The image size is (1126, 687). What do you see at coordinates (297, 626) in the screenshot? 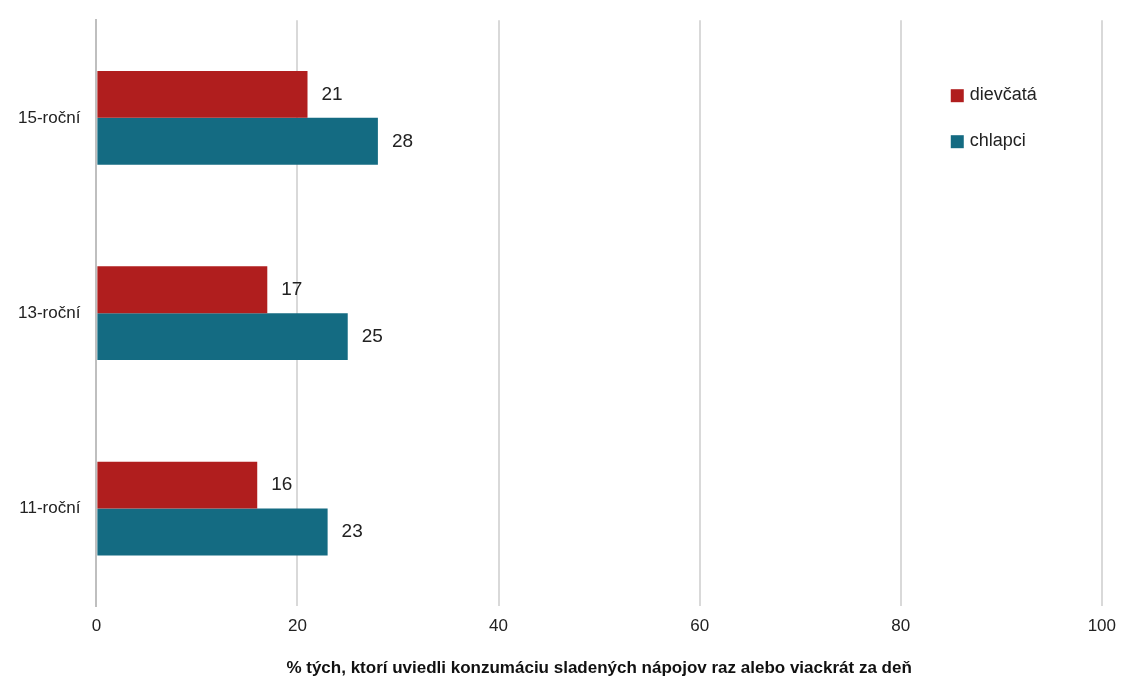
I see `x-tick-label: 20` at bounding box center [297, 626].